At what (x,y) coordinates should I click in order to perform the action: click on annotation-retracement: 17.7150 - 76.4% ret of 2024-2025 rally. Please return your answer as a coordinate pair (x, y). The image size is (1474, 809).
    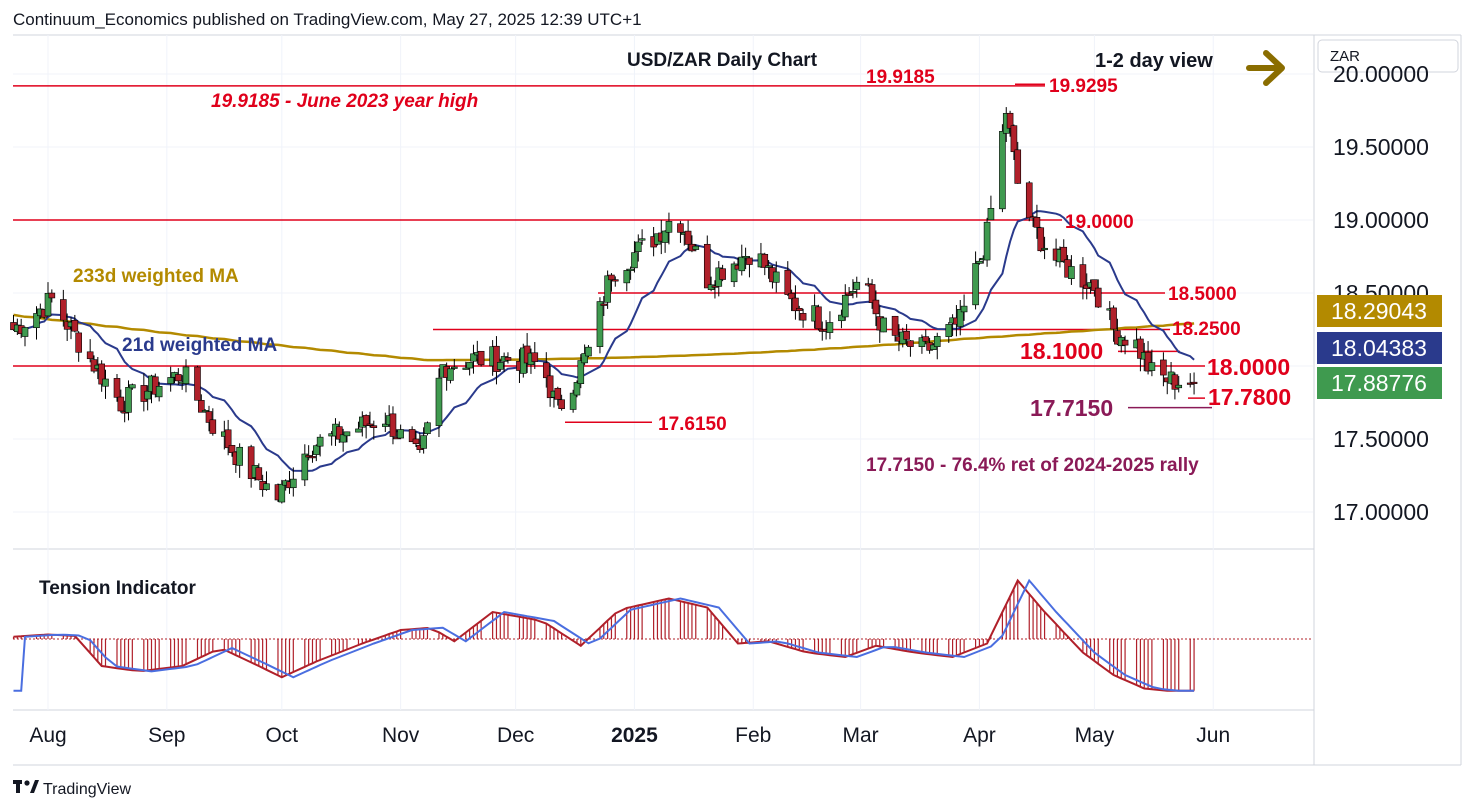
    Looking at the image, I should click on (1032, 465).